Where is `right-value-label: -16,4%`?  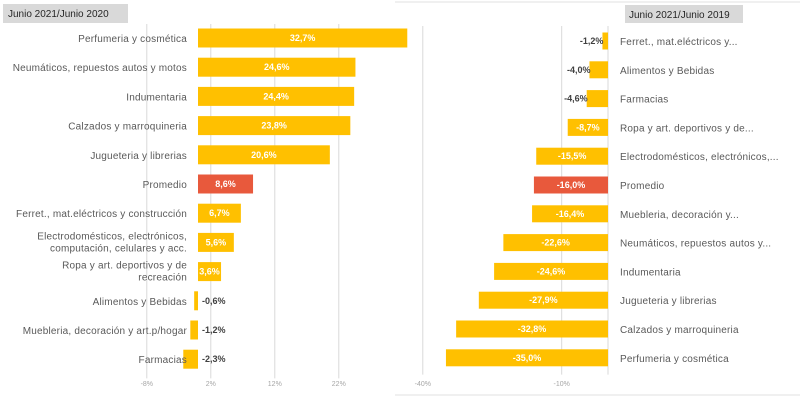
right-value-label: -16,4% is located at coordinates (570, 214).